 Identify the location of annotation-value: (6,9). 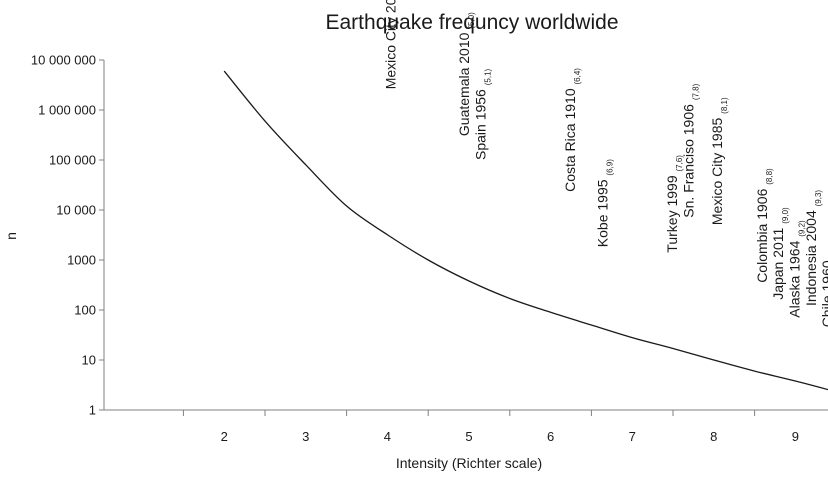
(610, 167).